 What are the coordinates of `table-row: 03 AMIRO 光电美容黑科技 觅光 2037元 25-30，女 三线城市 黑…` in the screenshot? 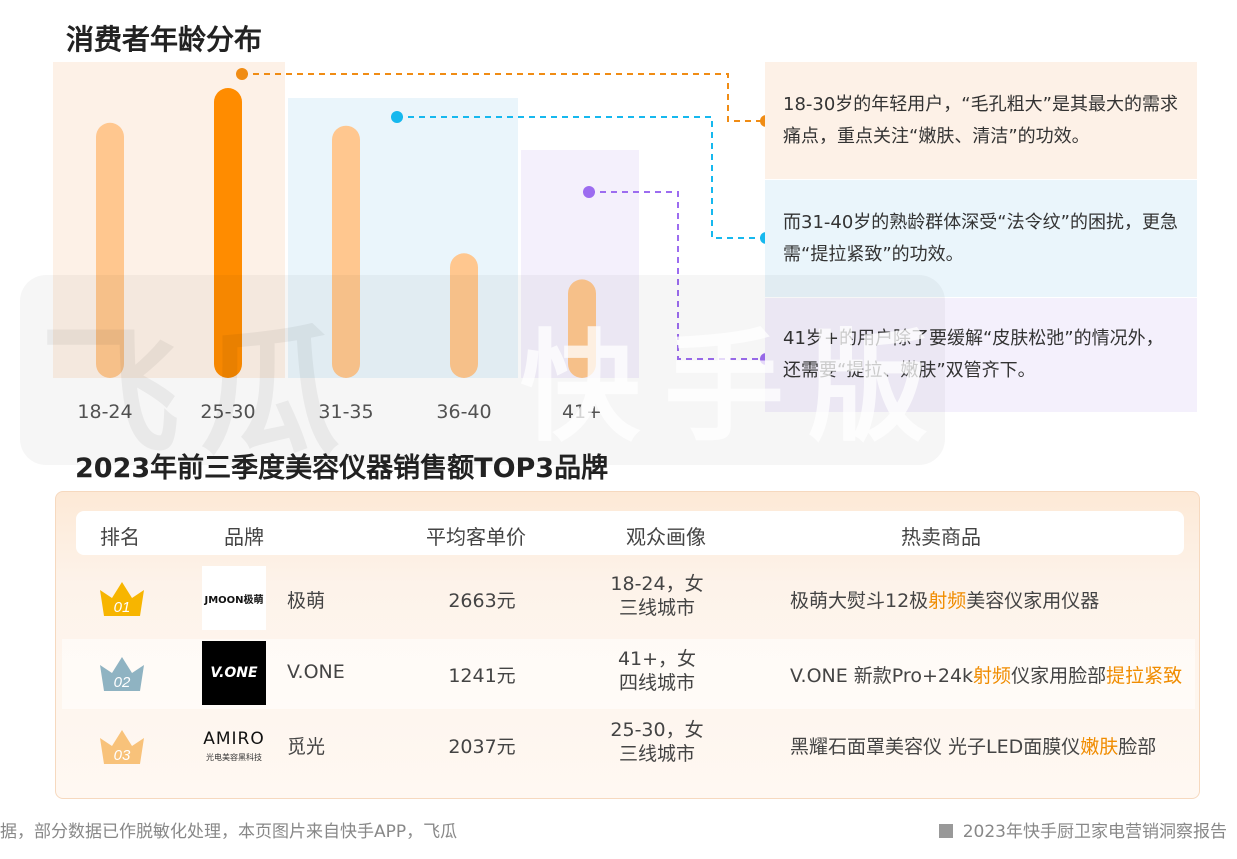 It's located at (628, 747).